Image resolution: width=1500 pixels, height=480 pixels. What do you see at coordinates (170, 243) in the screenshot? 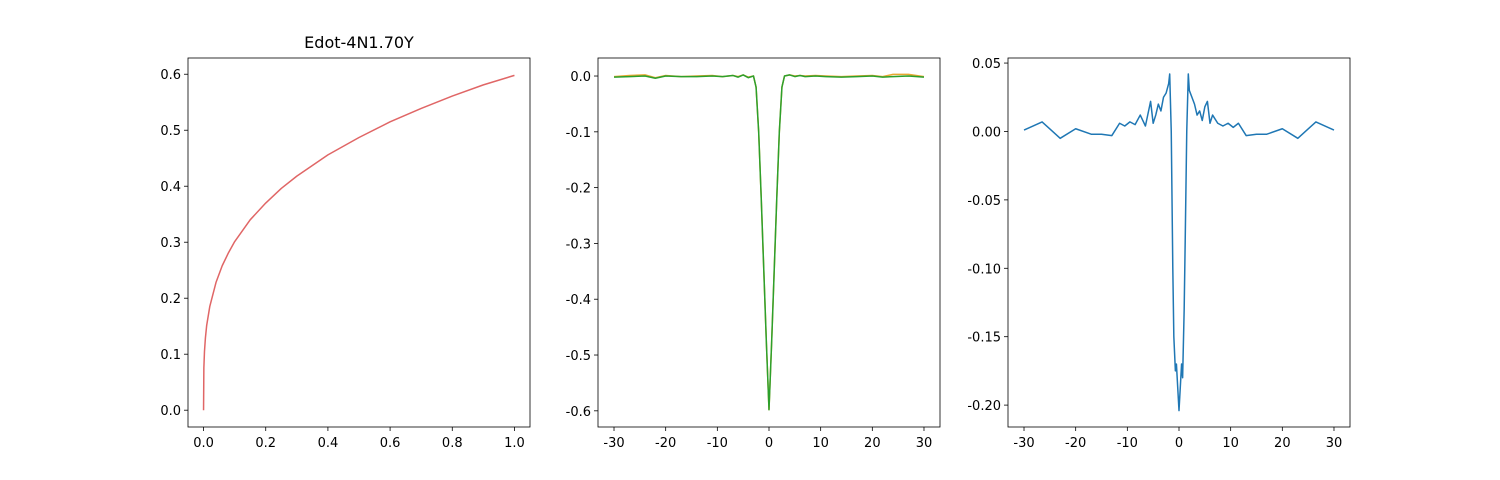
I see `y-tick-label: 0.3` at bounding box center [170, 243].